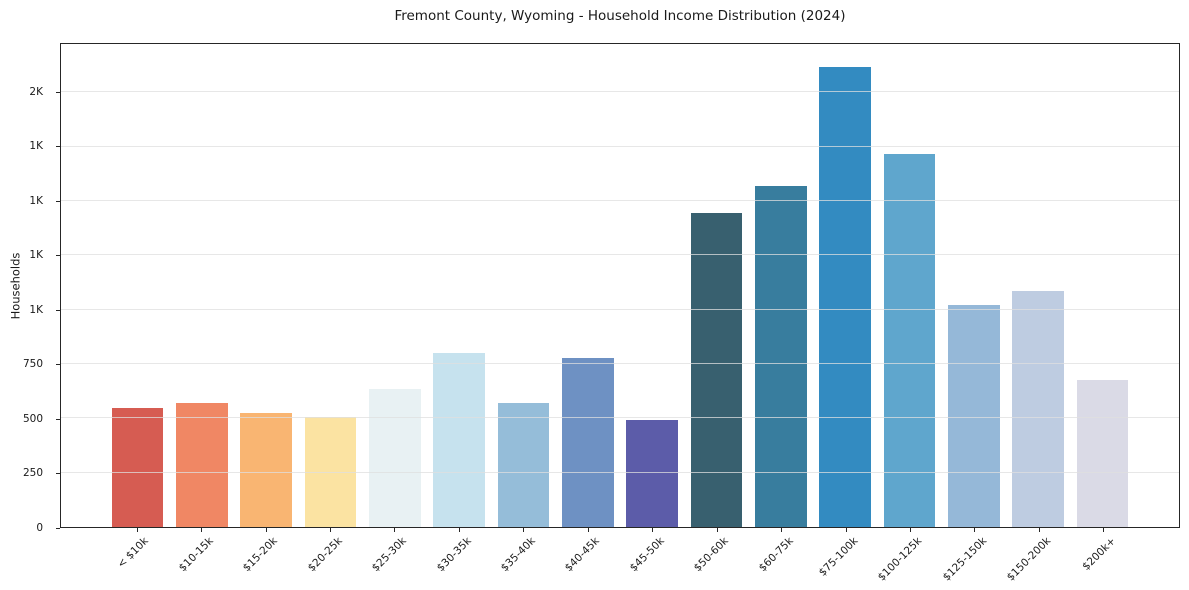  Describe the element at coordinates (39, 528) in the screenshot. I see `y-tick-label: 0` at that location.